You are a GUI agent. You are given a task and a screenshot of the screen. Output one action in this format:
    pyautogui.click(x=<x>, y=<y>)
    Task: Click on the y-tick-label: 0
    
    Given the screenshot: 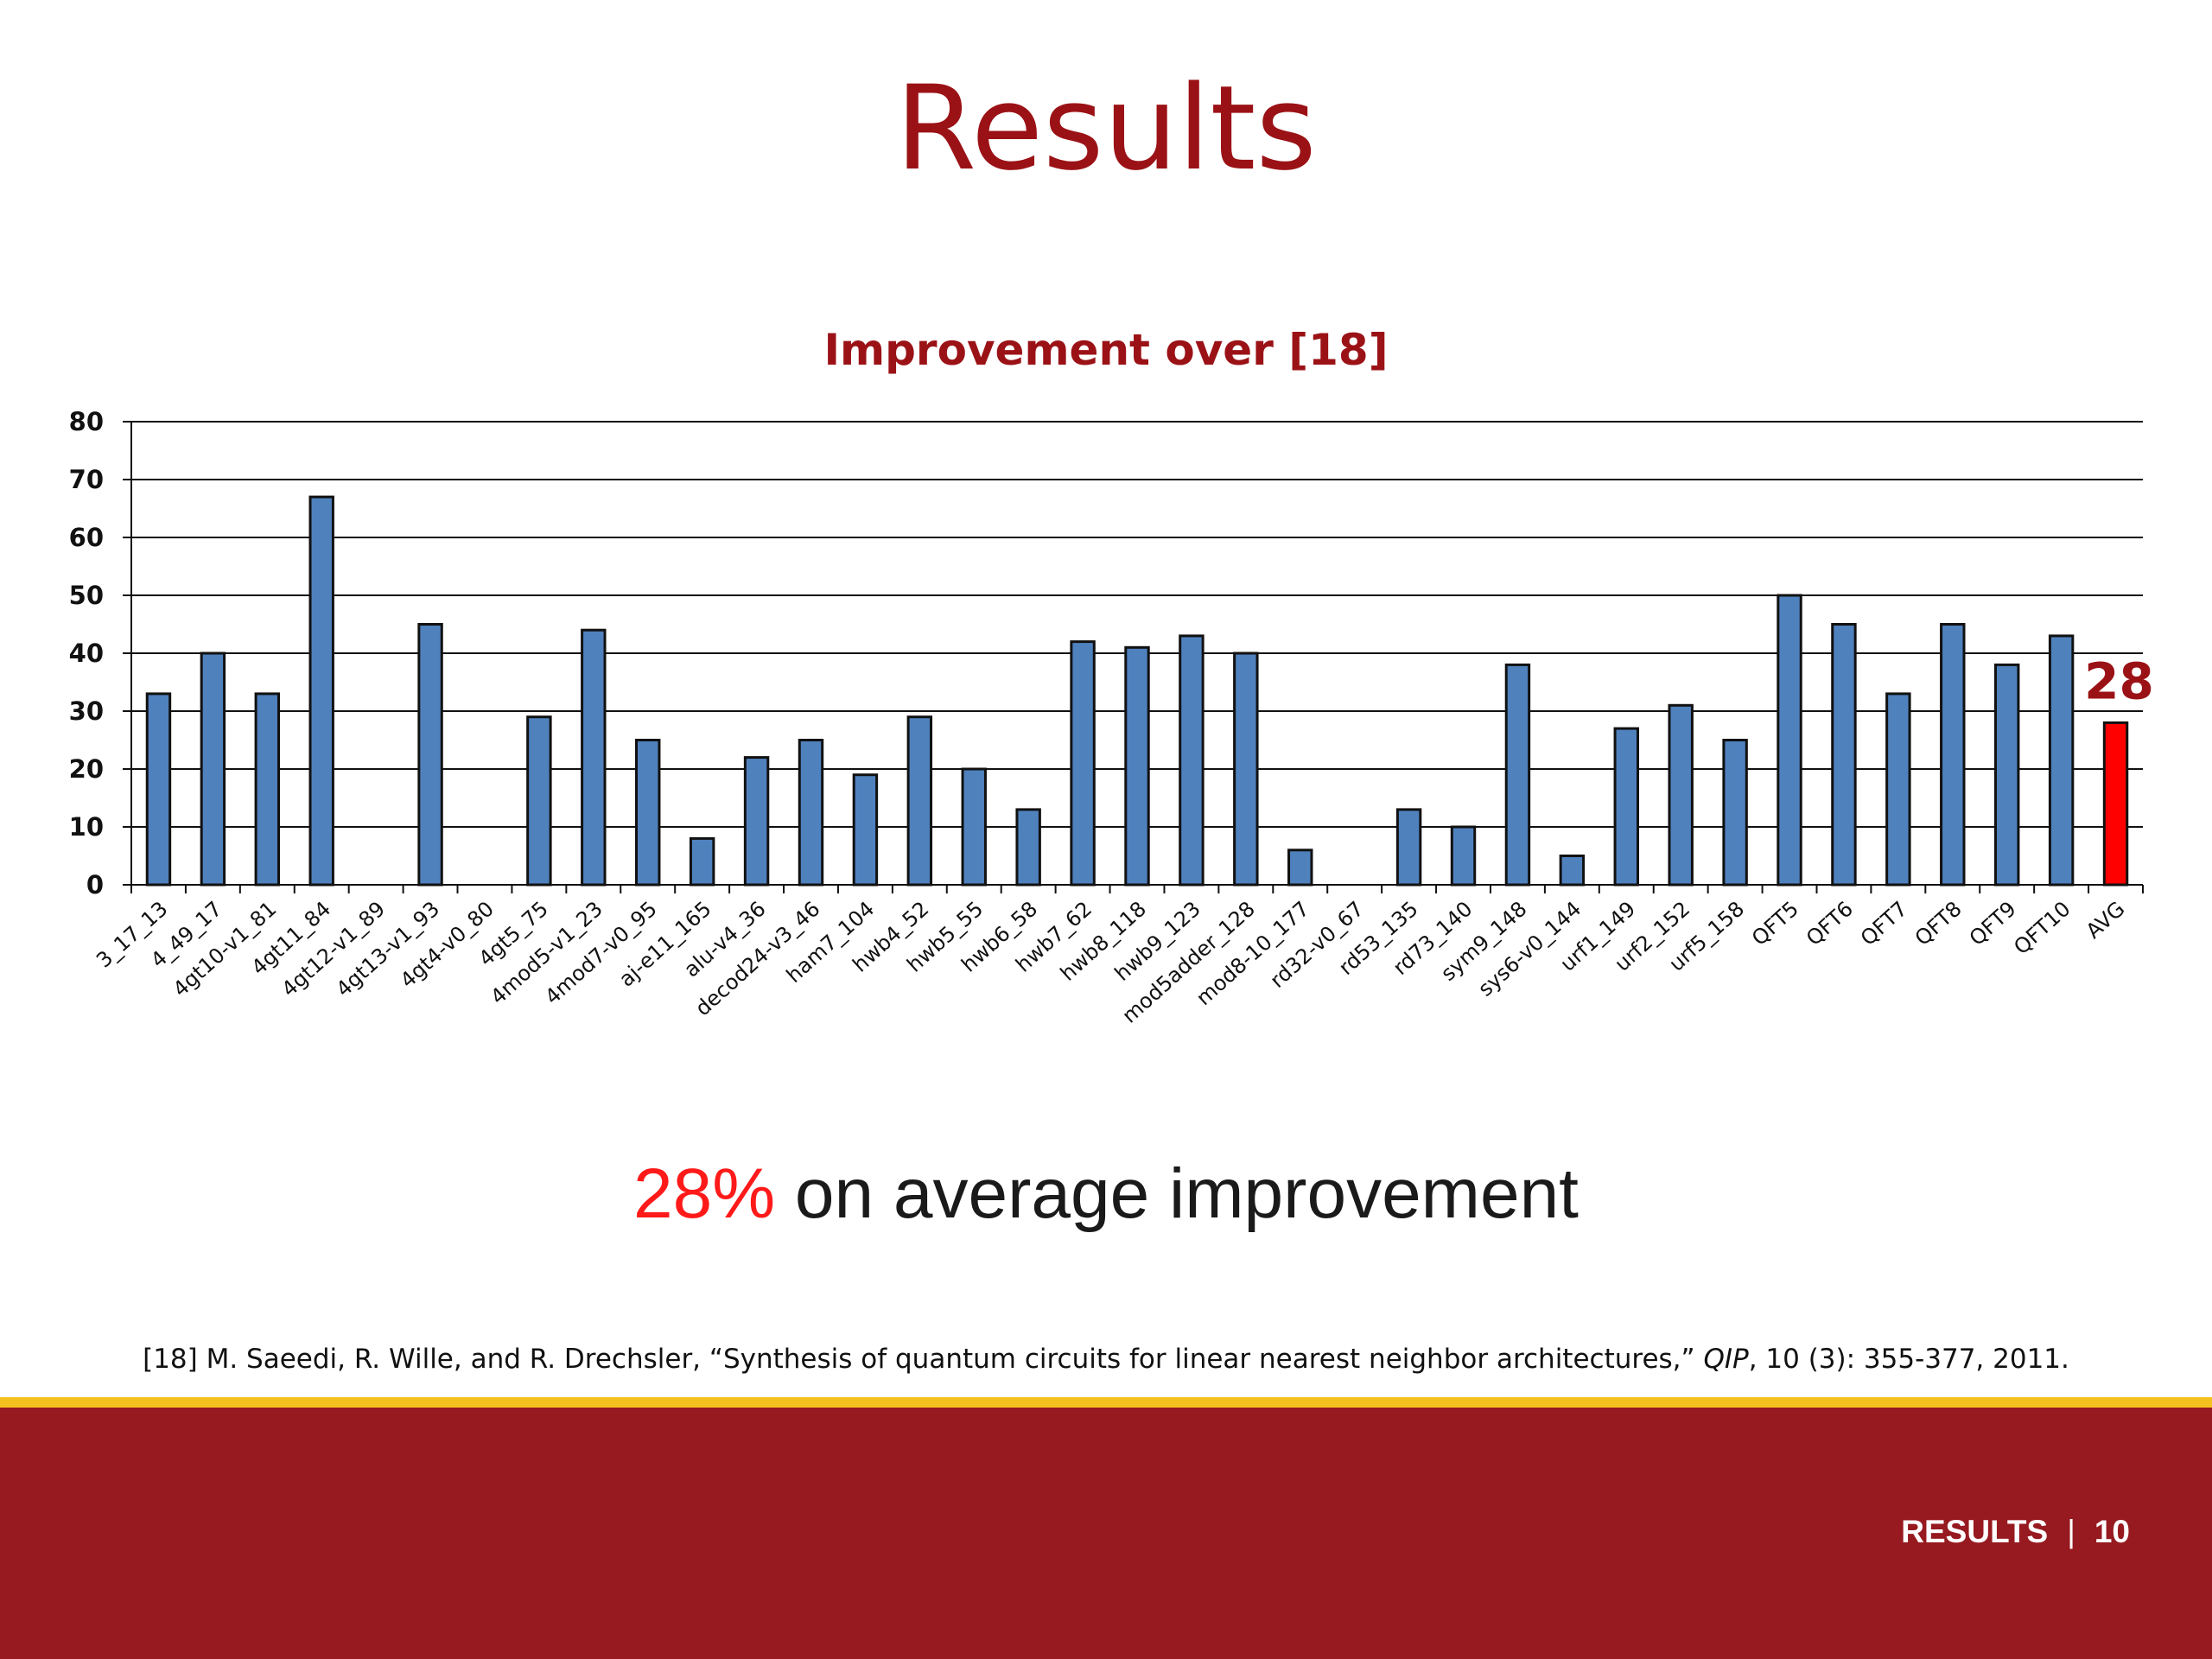 What is the action you would take?
    pyautogui.click(x=95, y=884)
    